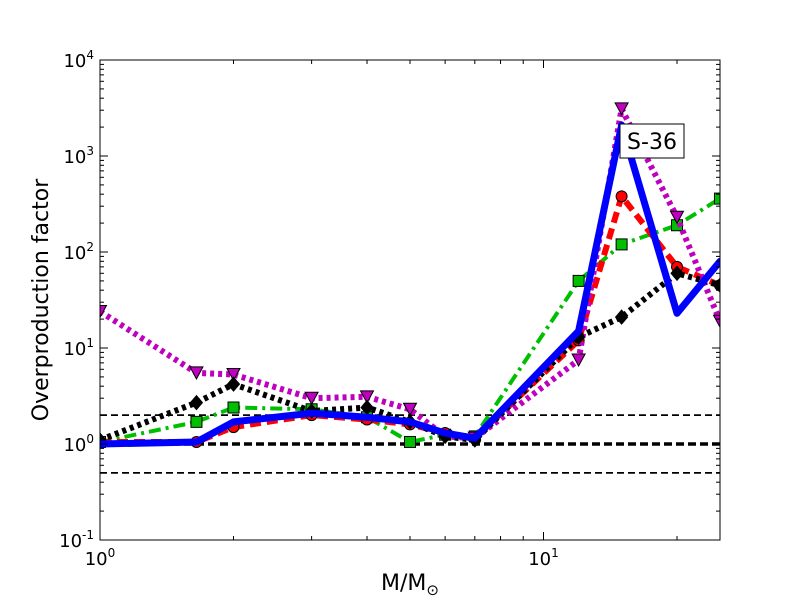 Image resolution: width=800 pixels, height=600 pixels. What do you see at coordinates (403, 583) in the screenshot?
I see `x-axis-label-main: M/M` at bounding box center [403, 583].